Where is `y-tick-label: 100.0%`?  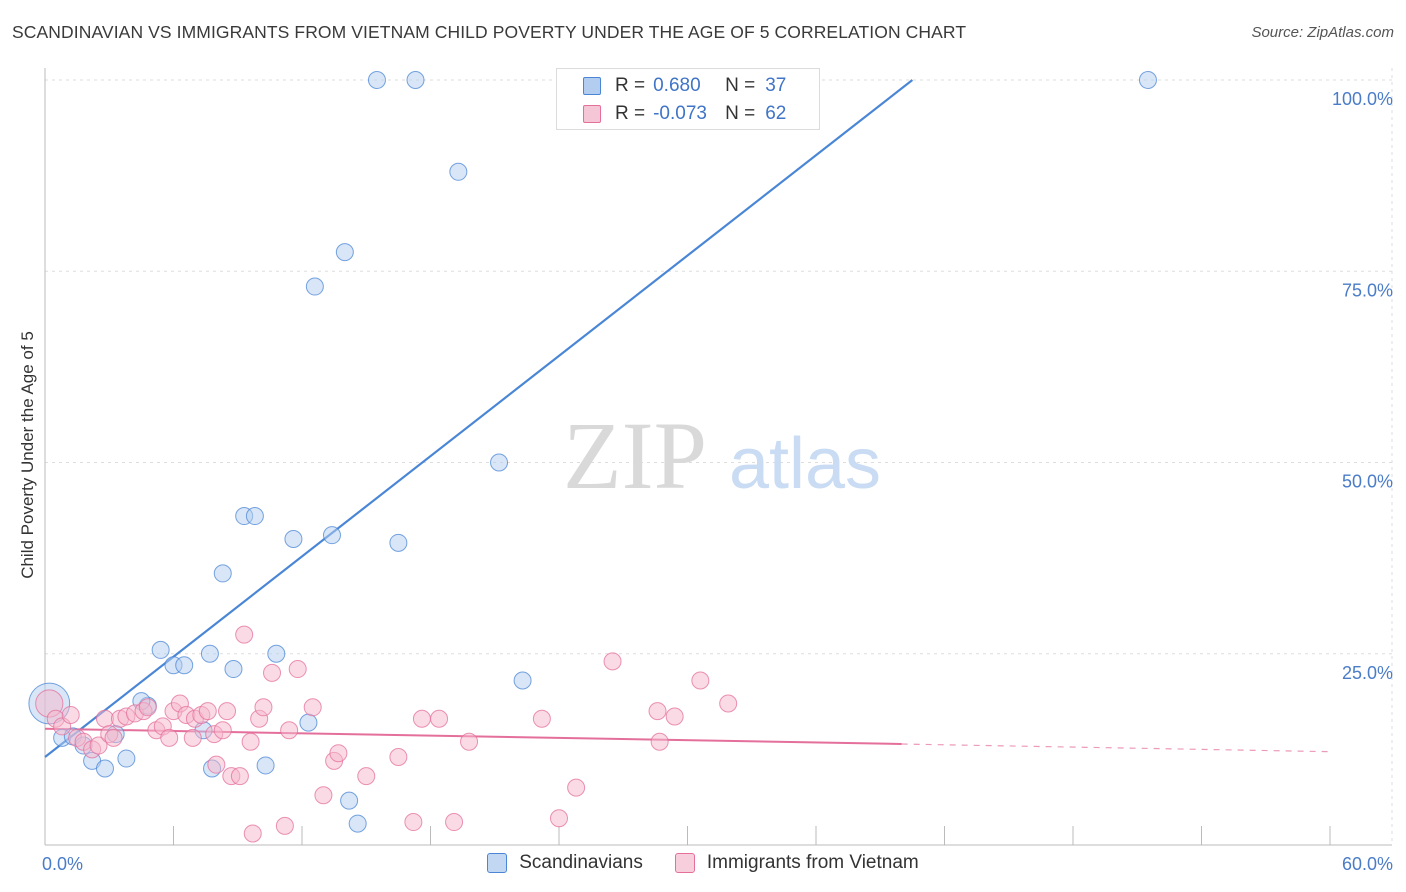
y-tick-label: 100.0% is located at coordinates (1362, 99).